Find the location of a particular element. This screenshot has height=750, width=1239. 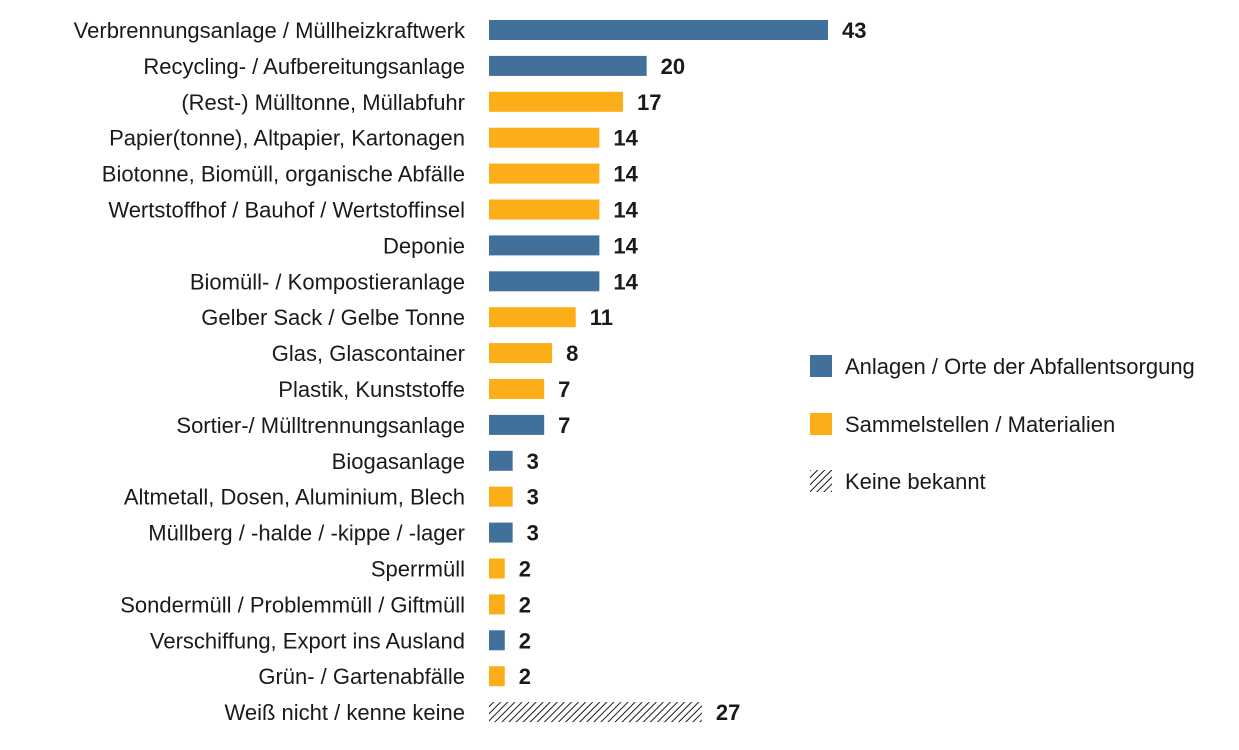

category-label: Recycling- / Aufbereitungsanlage is located at coordinates (304, 66).